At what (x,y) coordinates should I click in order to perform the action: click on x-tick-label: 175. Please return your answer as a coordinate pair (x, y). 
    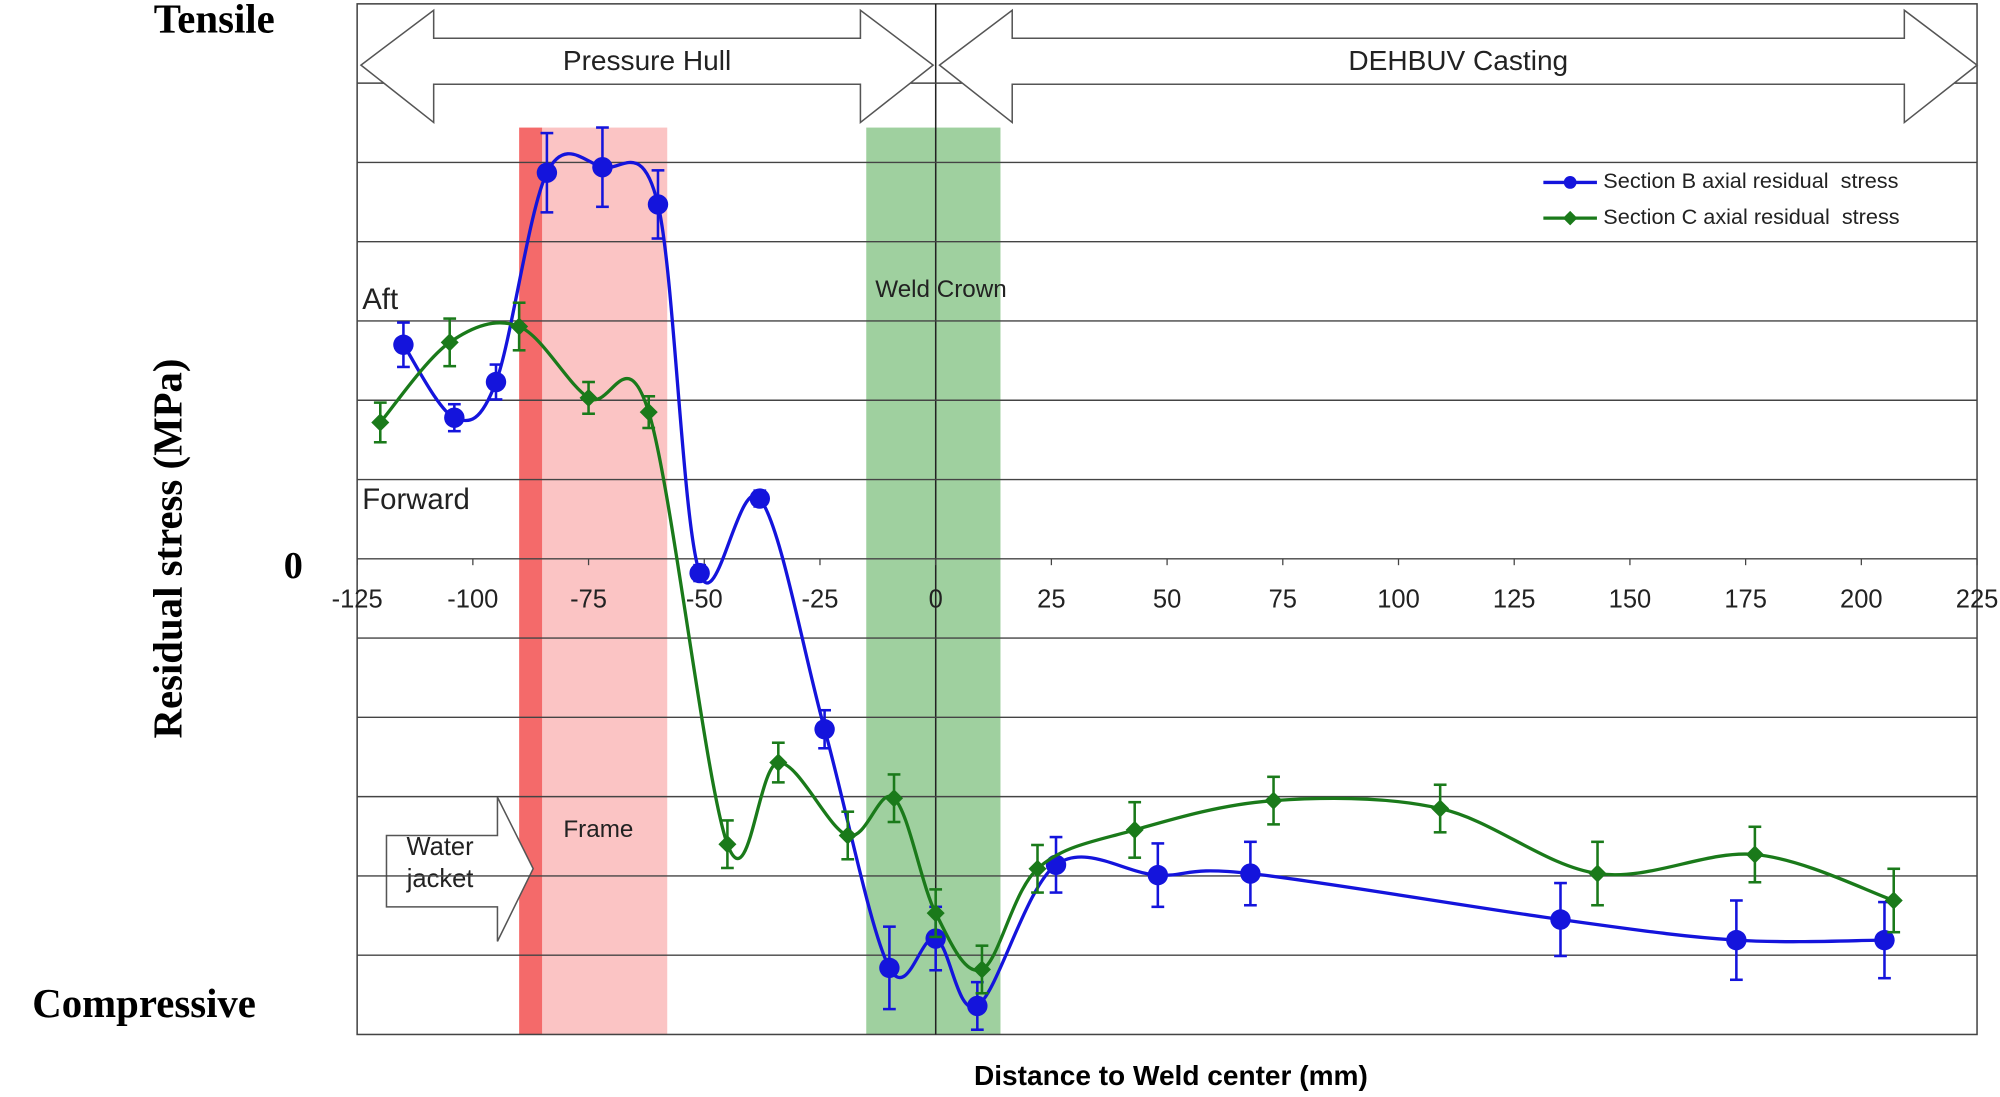
    Looking at the image, I should click on (1745, 600).